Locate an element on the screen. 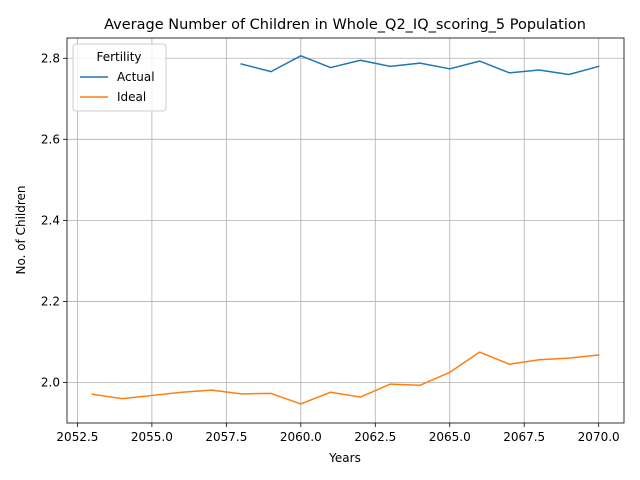 This screenshot has height=480, width=640. y-tick-label: 2.8 is located at coordinates (50, 58).